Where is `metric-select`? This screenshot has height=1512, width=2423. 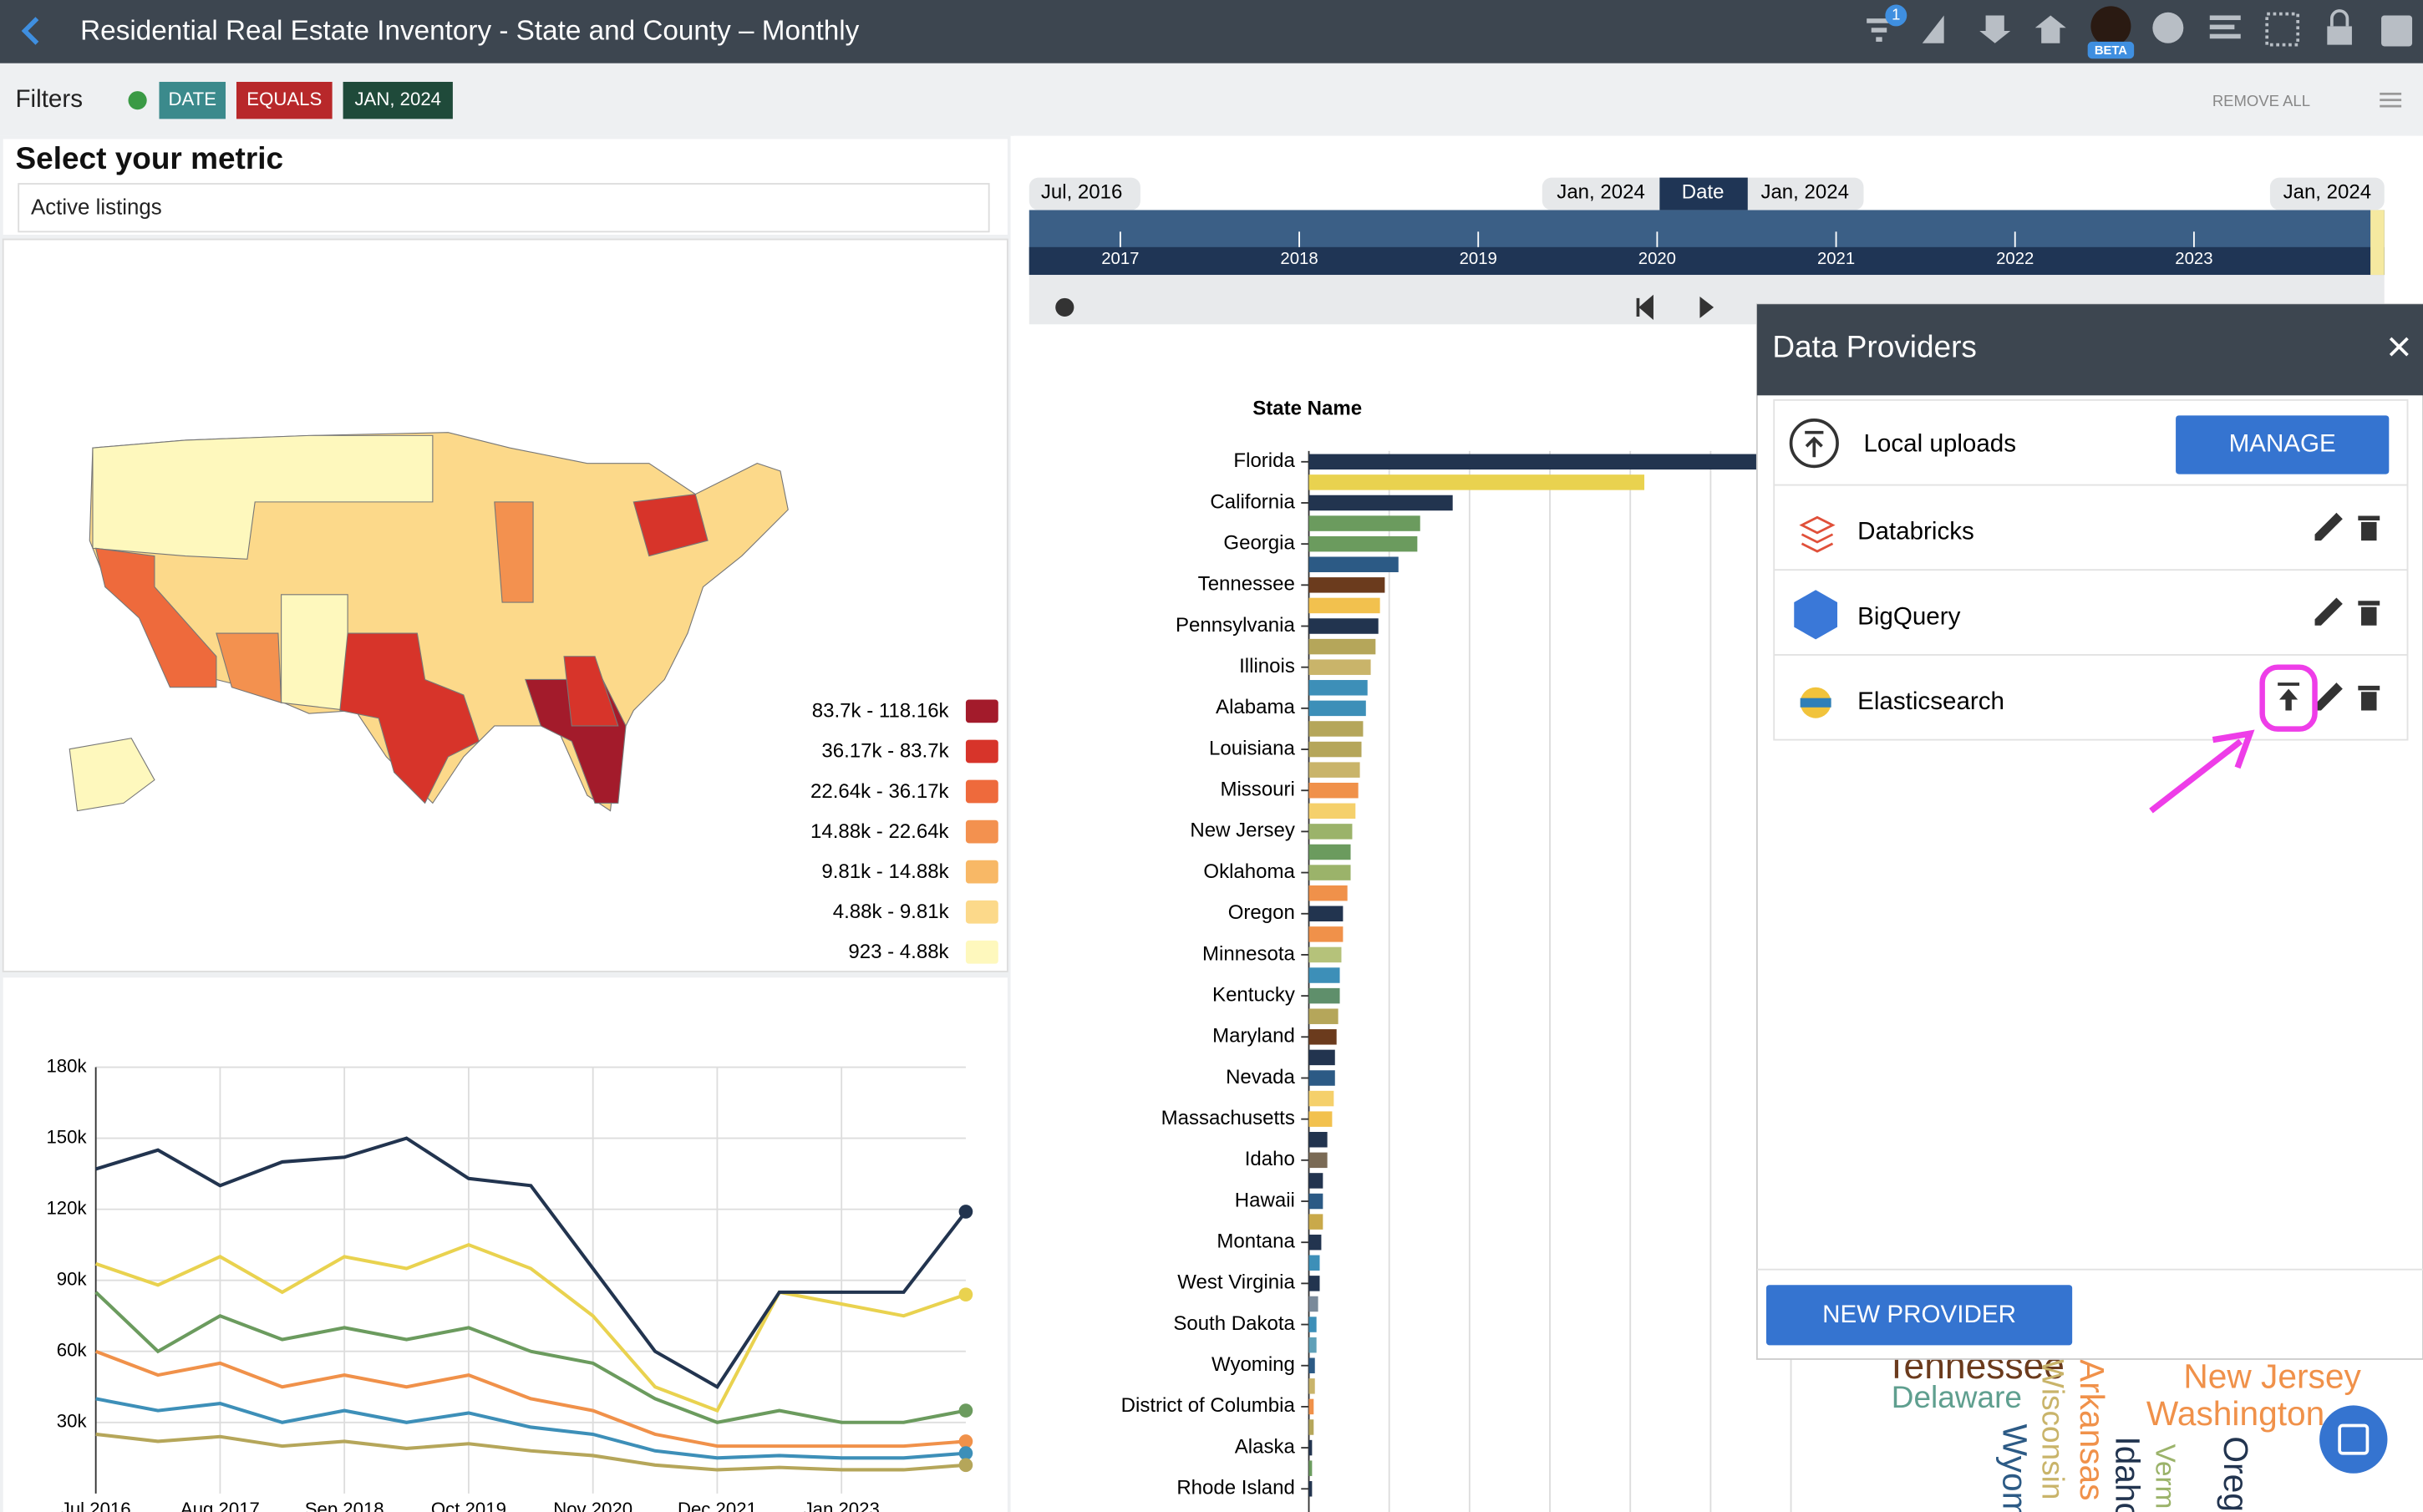 metric-select is located at coordinates (504, 208).